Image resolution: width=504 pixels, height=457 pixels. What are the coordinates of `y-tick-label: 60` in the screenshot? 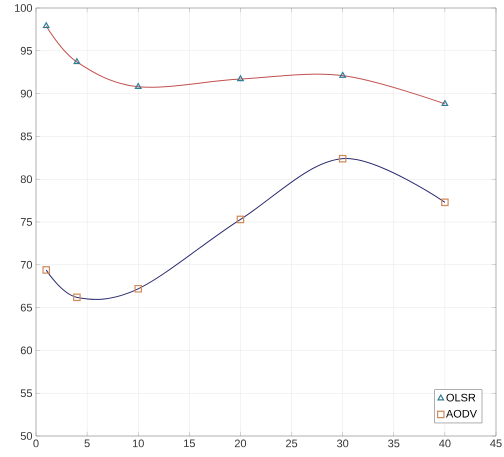 It's located at (26, 350).